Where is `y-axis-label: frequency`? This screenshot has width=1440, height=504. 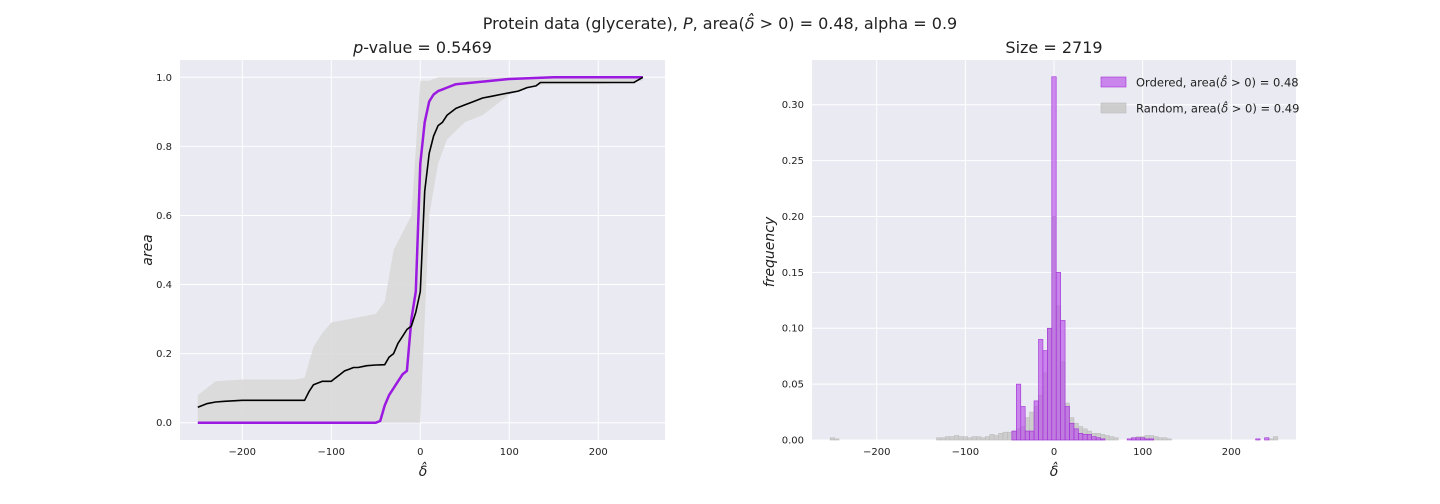 y-axis-label: frequency is located at coordinates (770, 251).